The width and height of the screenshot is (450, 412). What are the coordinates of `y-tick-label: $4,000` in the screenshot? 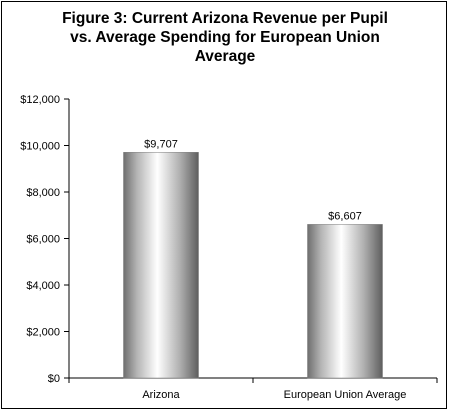 It's located at (43, 286).